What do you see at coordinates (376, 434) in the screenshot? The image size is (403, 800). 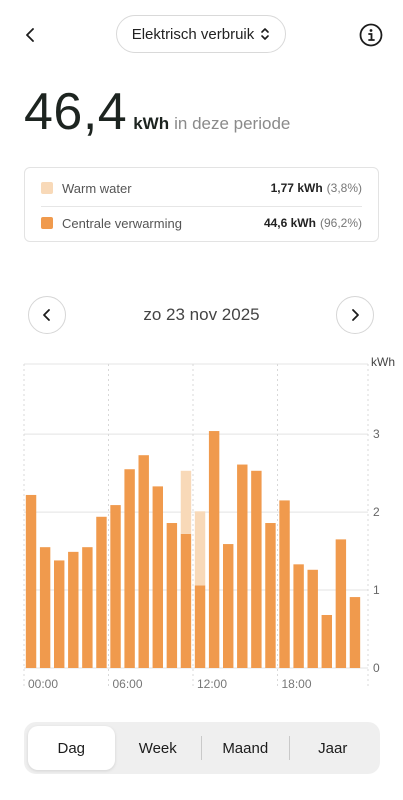 I see `y-tick-label: 3` at bounding box center [376, 434].